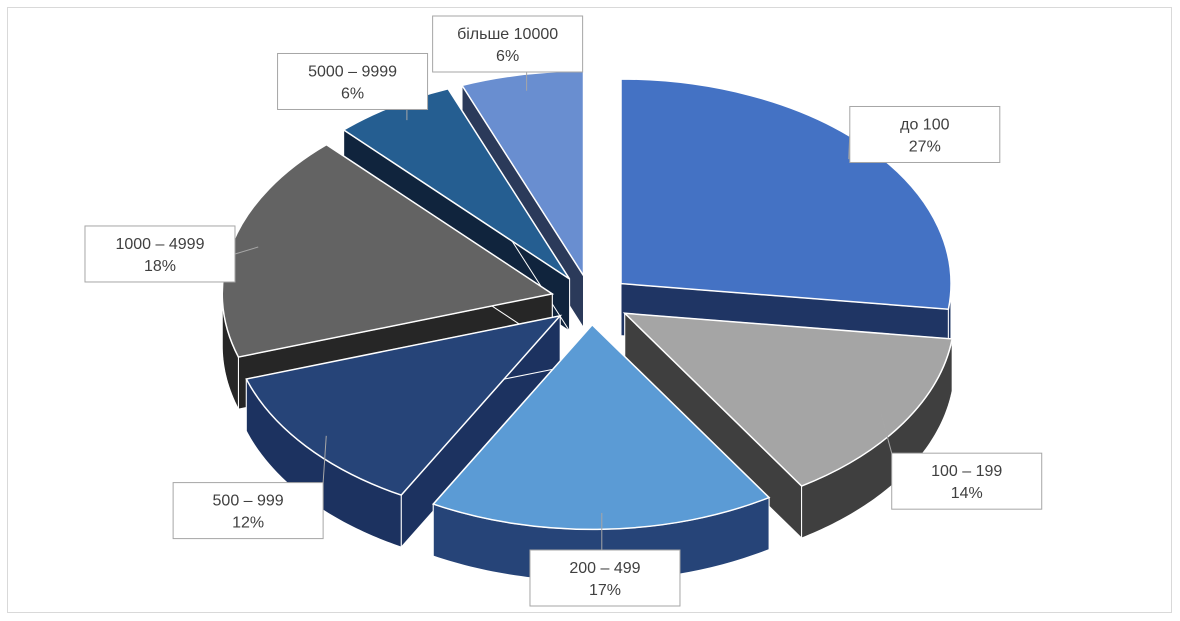 The image size is (1180, 621). Describe the element at coordinates (352, 71) in the screenshot. I see `slice-category-label: 5000 – 9999` at that location.